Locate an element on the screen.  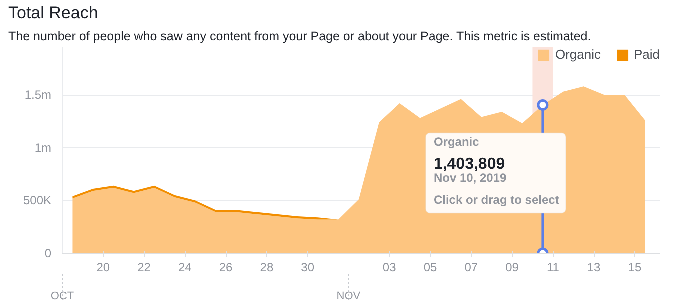
y-tick-label: 1.5m is located at coordinates (38, 95).